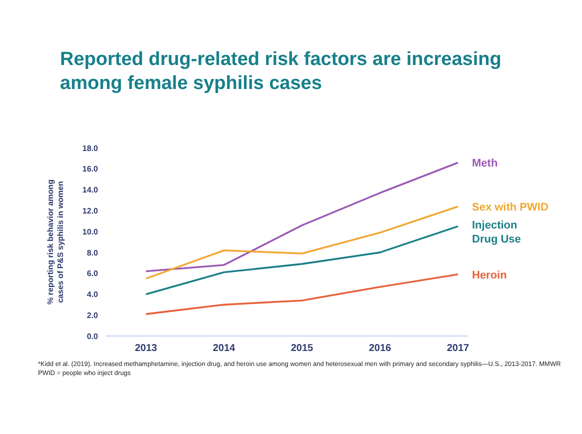  What do you see at coordinates (92, 253) in the screenshot?
I see `y-tick-label: 8.0` at bounding box center [92, 253].